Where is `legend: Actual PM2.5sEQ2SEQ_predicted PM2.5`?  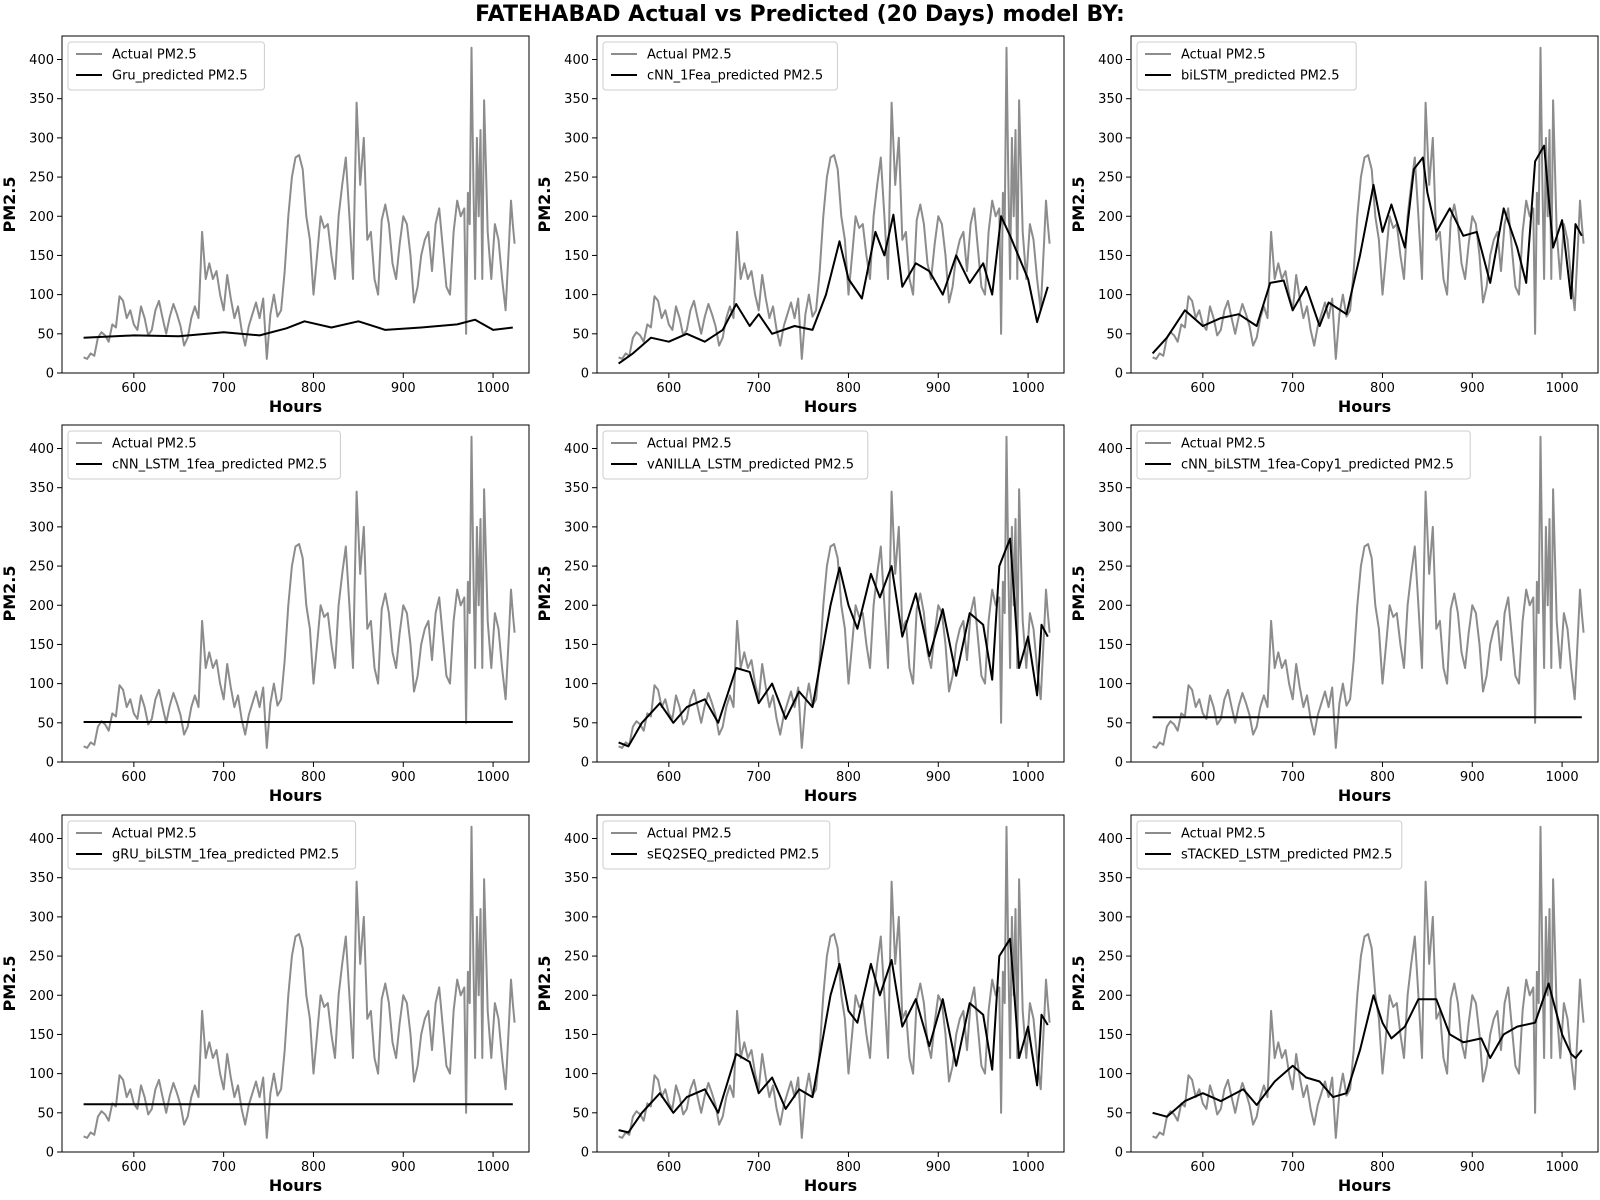 legend: Actual PM2.5sEQ2SEQ_predicted PM2.5 is located at coordinates (716, 845).